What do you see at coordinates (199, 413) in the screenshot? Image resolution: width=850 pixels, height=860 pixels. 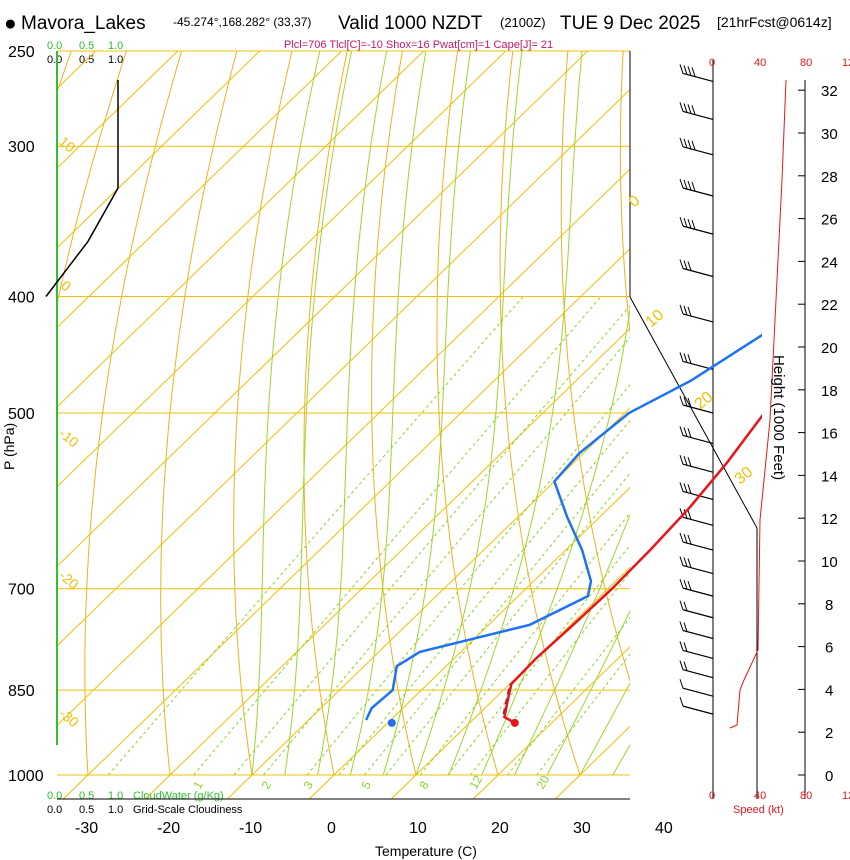 I see `dry-adiabat-line` at bounding box center [199, 413].